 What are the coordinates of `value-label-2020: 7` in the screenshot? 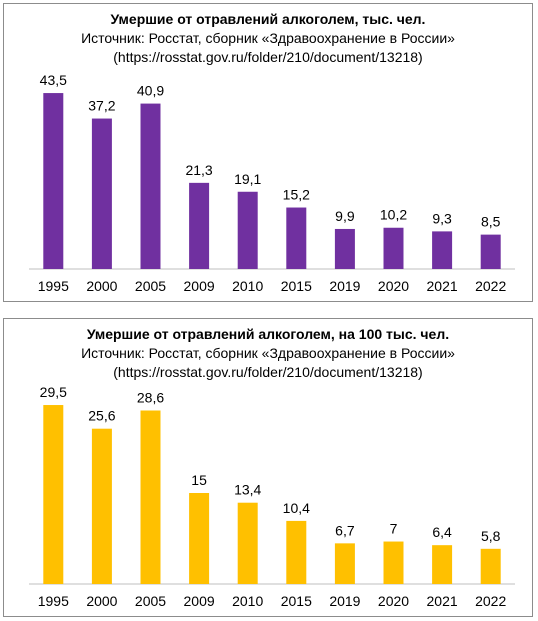 It's located at (394, 529).